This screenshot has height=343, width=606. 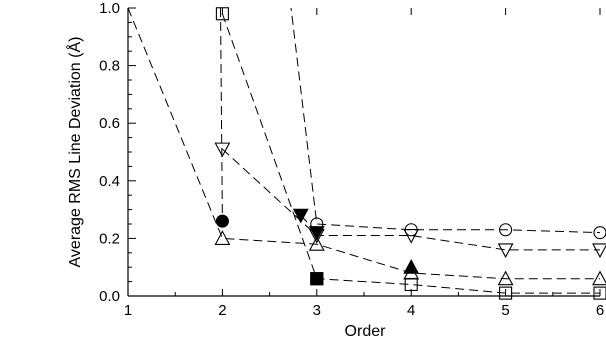 I want to click on x-tick-label: 3, so click(x=317, y=310).